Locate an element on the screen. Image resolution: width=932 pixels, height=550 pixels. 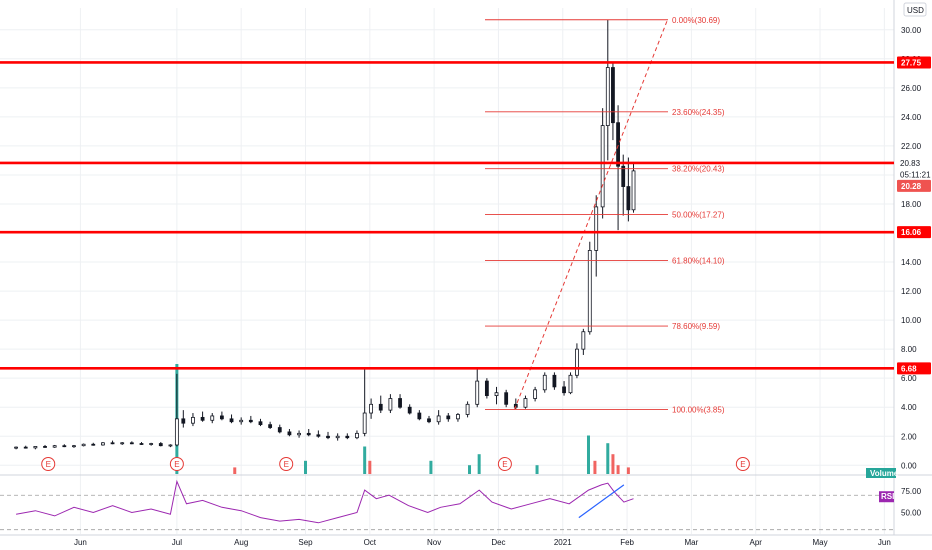
volume-badge is located at coordinates (881, 473).